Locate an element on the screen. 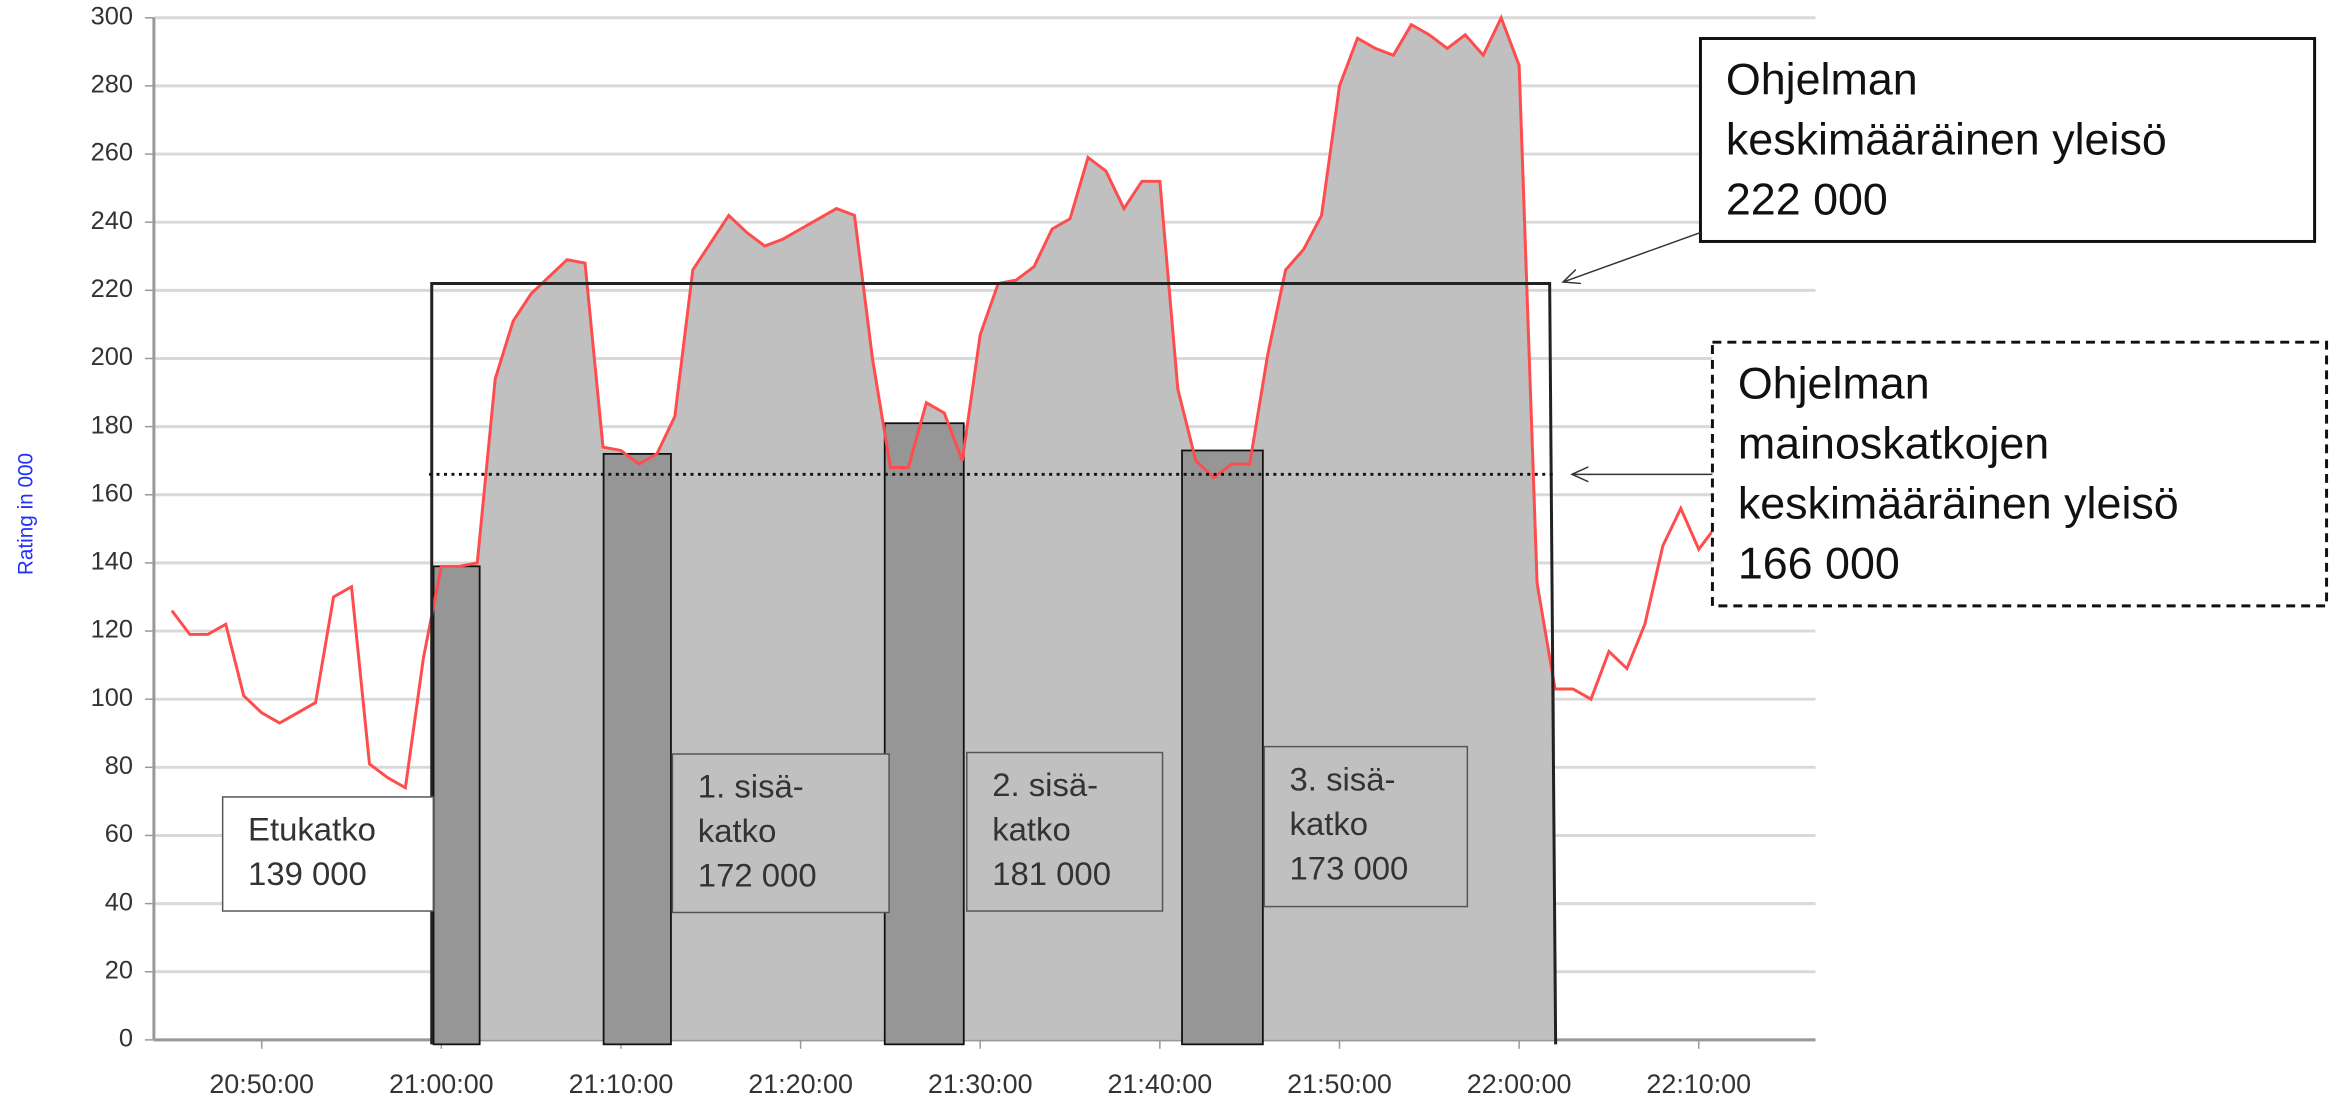 The width and height of the screenshot is (2343, 1111). x-tick-label: 21:50:00 is located at coordinates (1339, 1084).